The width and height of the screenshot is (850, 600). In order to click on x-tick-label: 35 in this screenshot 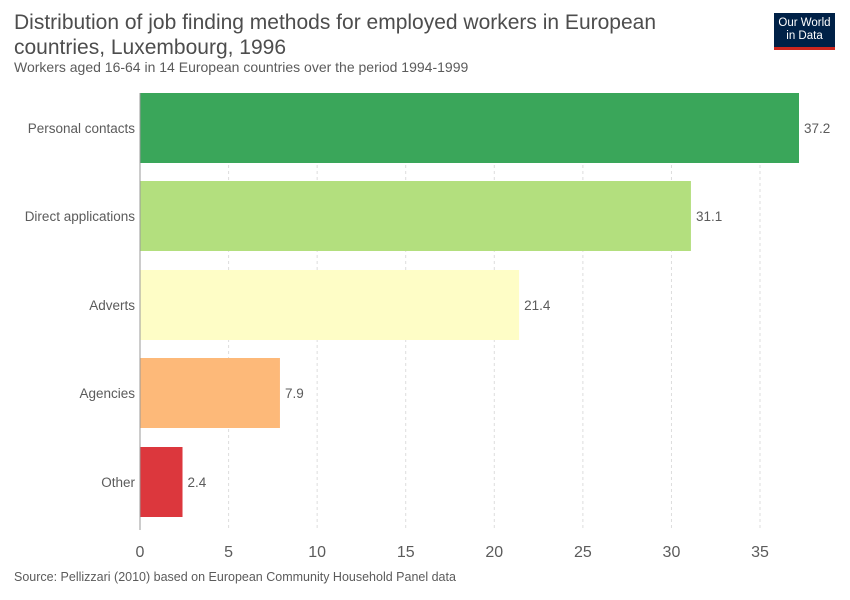, I will do `click(760, 552)`.